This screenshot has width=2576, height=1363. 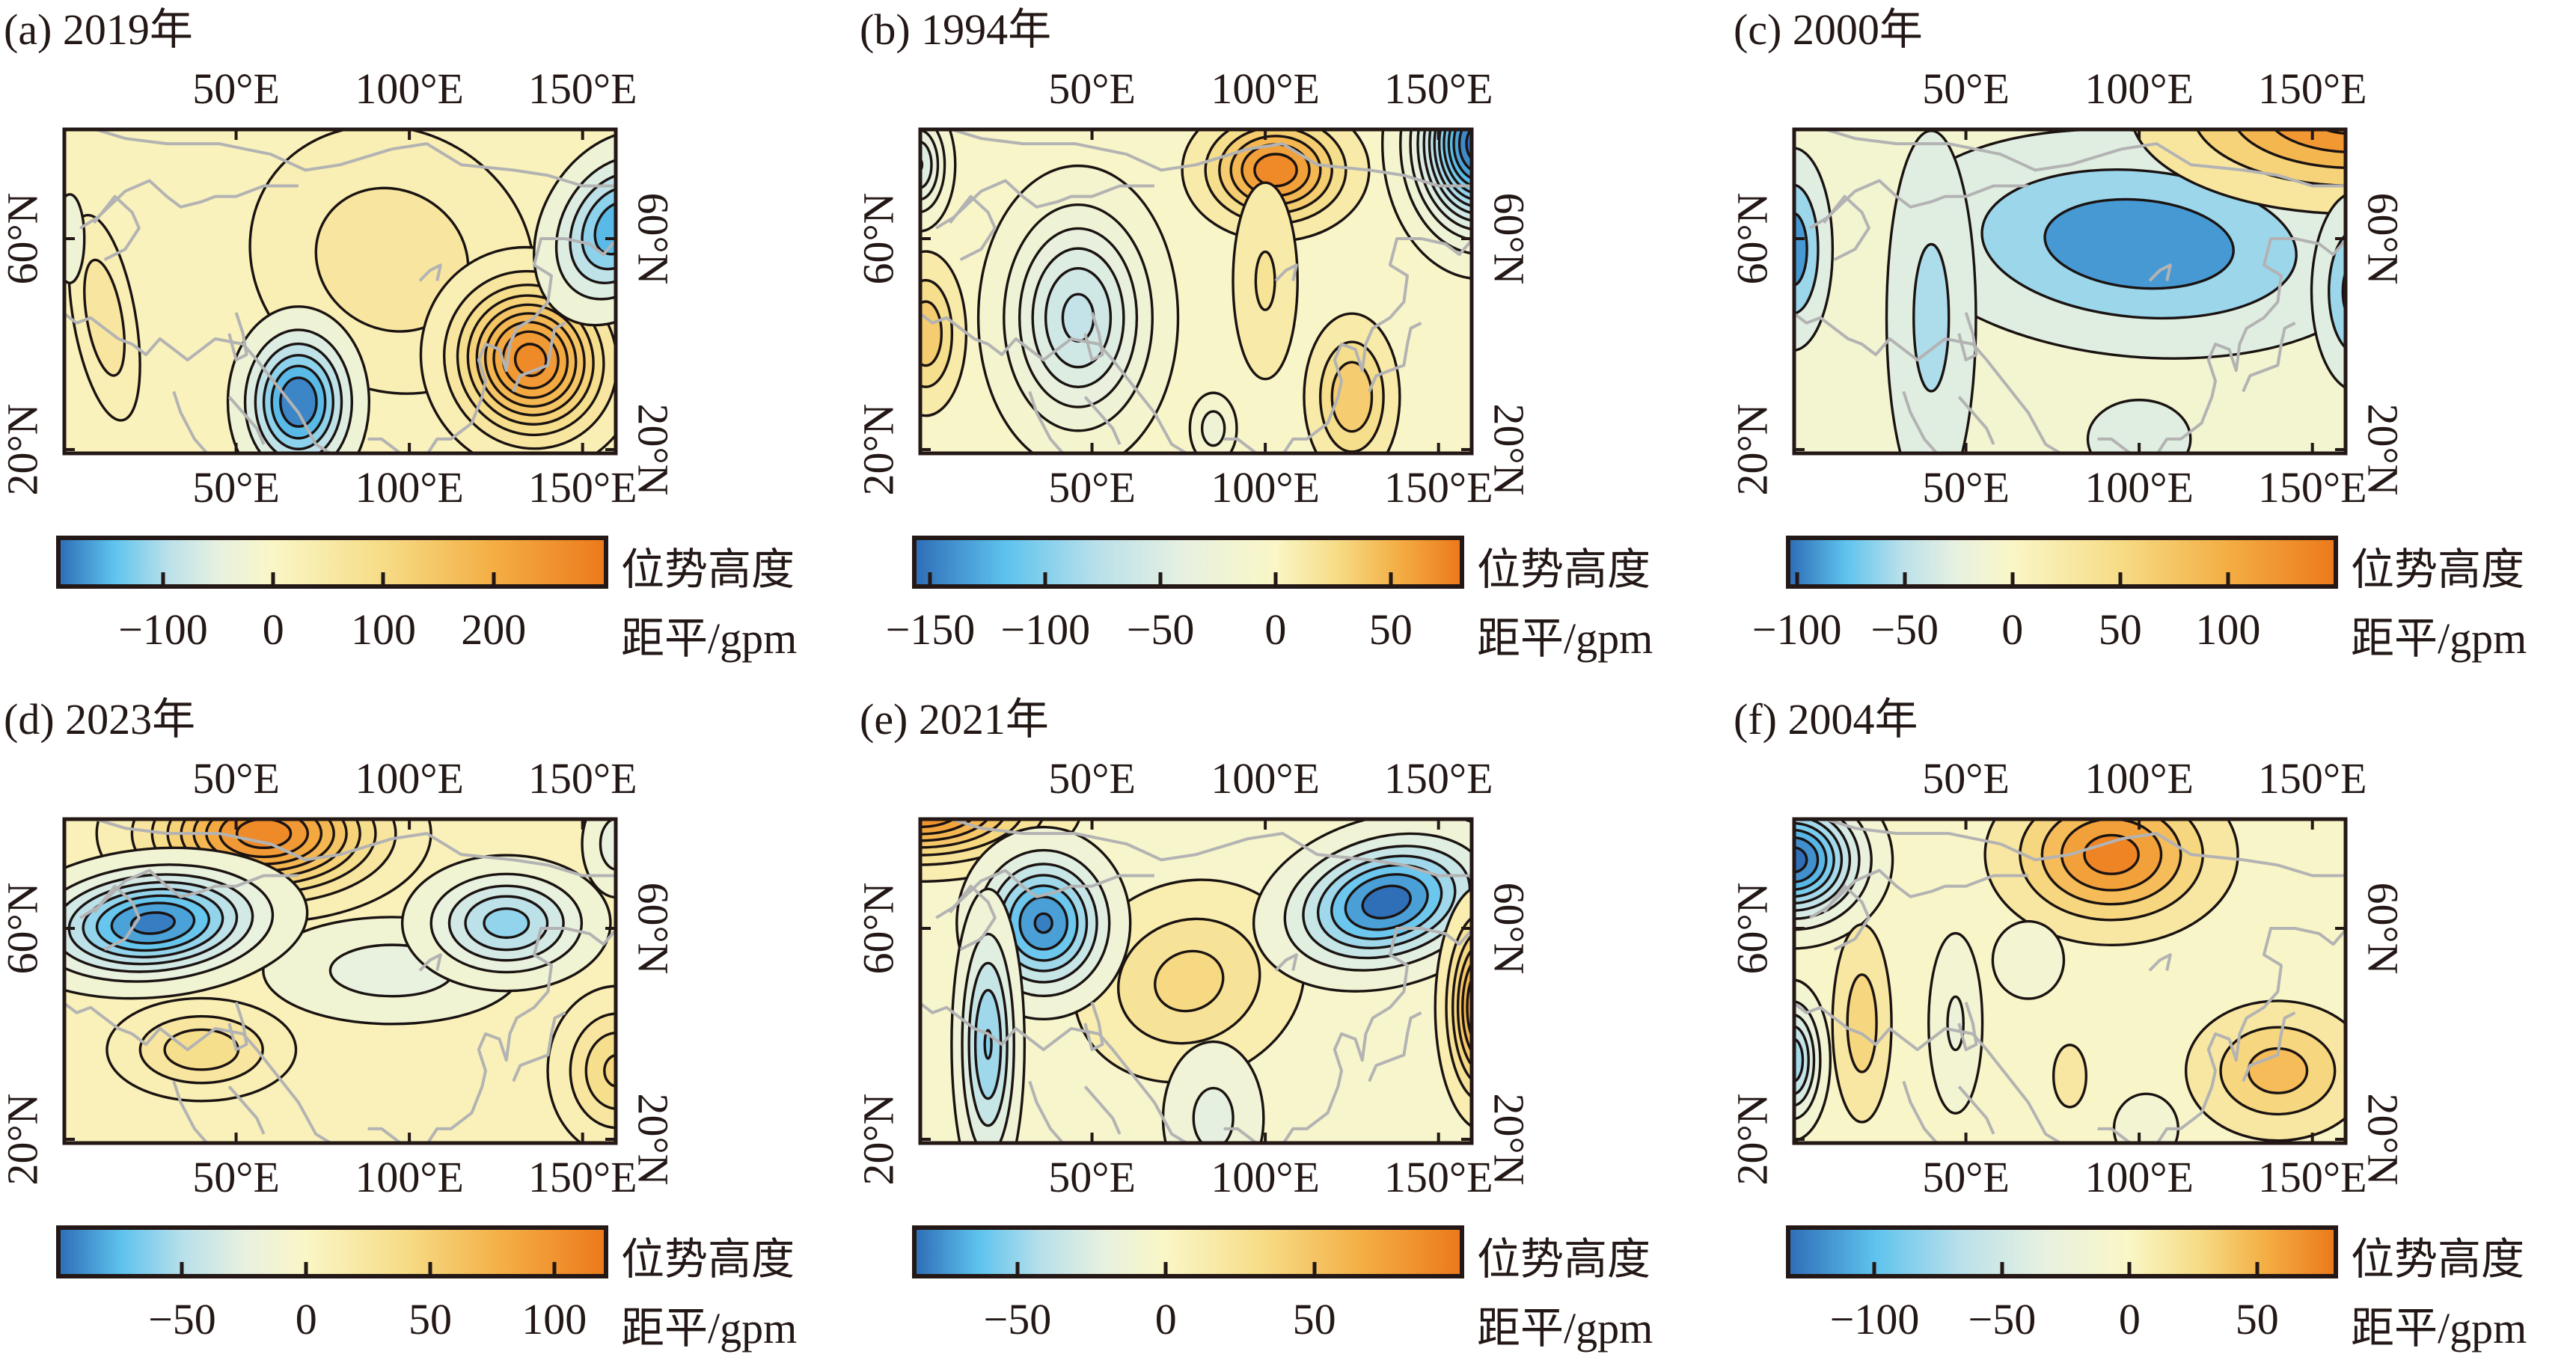 I want to click on lon-tick-label-bottom: 50°E, so click(x=1092, y=1177).